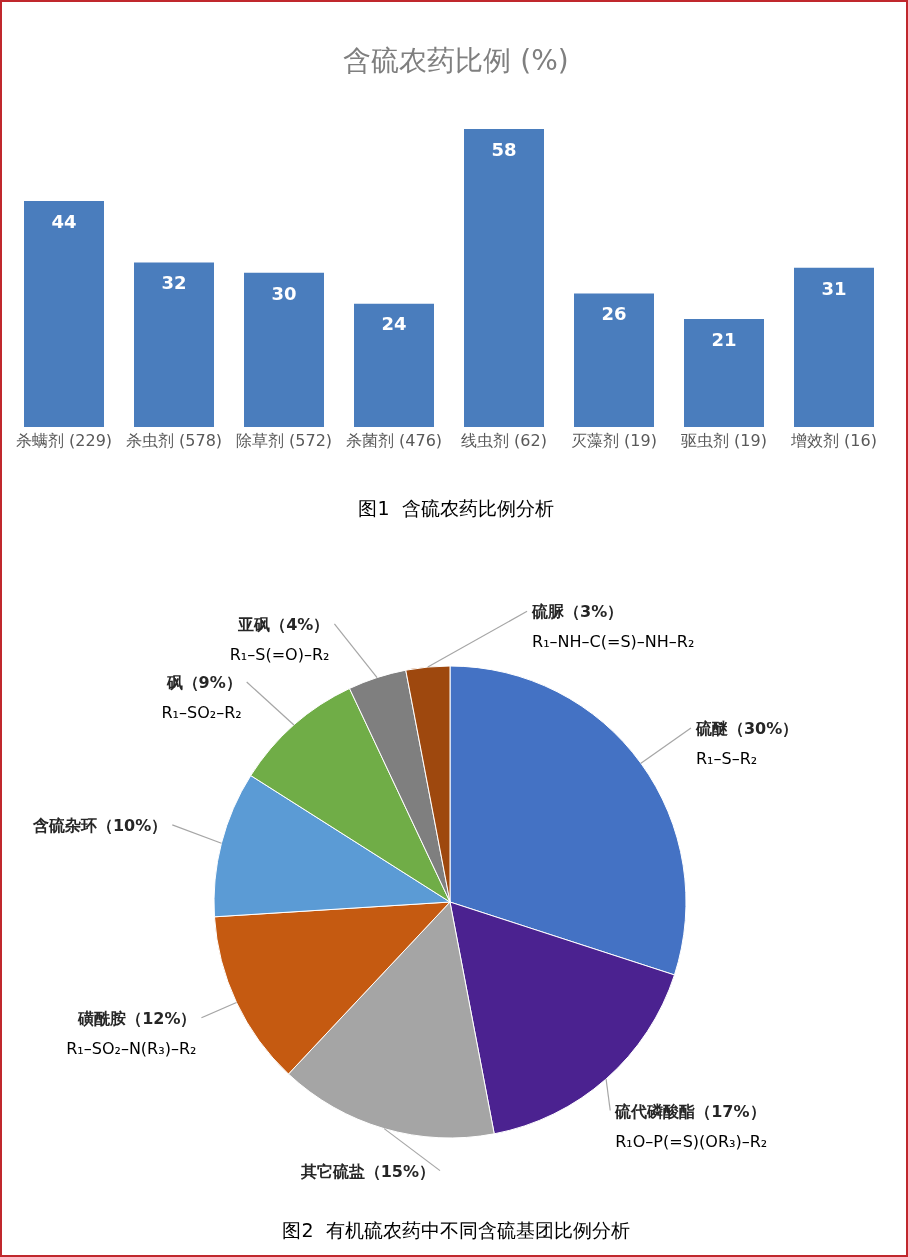 Image resolution: width=908 pixels, height=1257 pixels. Describe the element at coordinates (614, 314) in the screenshot. I see `data-label: 26` at that location.